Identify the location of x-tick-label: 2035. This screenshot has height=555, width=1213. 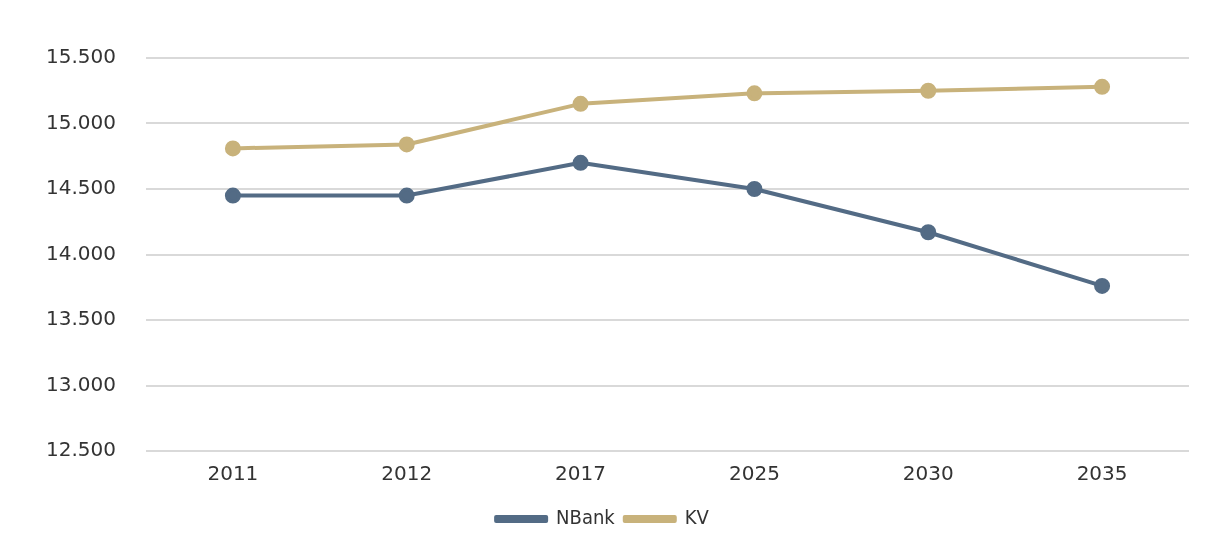
(1102, 473).